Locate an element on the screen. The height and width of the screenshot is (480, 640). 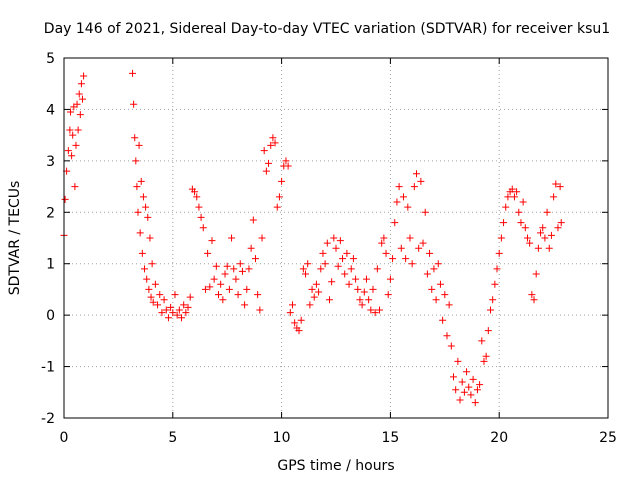
y-tick-label: 2 is located at coordinates (50, 213).